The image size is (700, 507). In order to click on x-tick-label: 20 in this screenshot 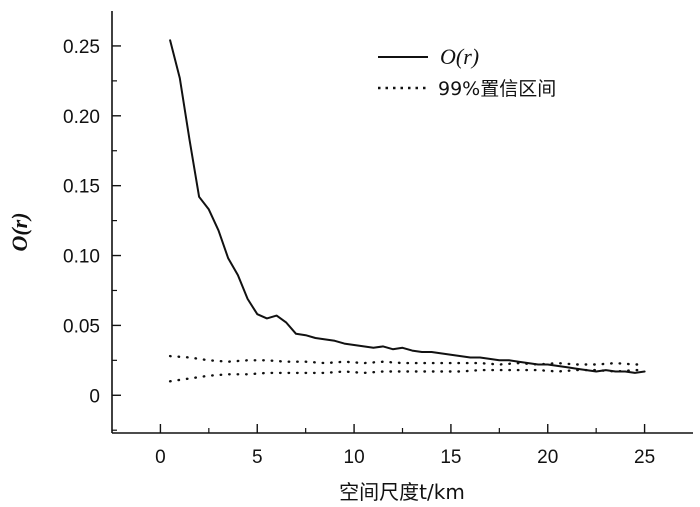, I will do `click(547, 457)`.